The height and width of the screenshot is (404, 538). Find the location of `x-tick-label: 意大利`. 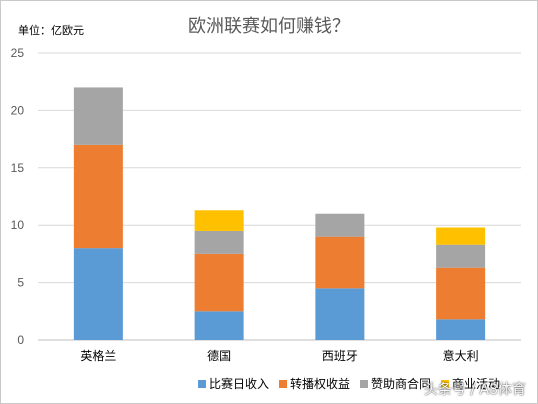

x-tick-label: 意大利 is located at coordinates (461, 355).